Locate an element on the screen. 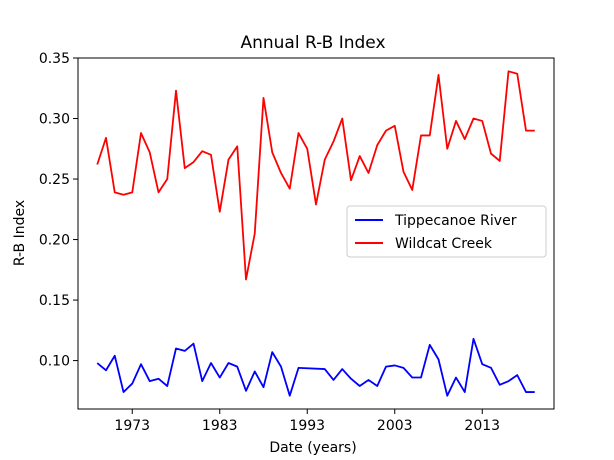 This screenshot has width=614, height=460. y-axis: 0.10 0.15 0.20 0.25 0.30 0.35 is located at coordinates (58, 210).